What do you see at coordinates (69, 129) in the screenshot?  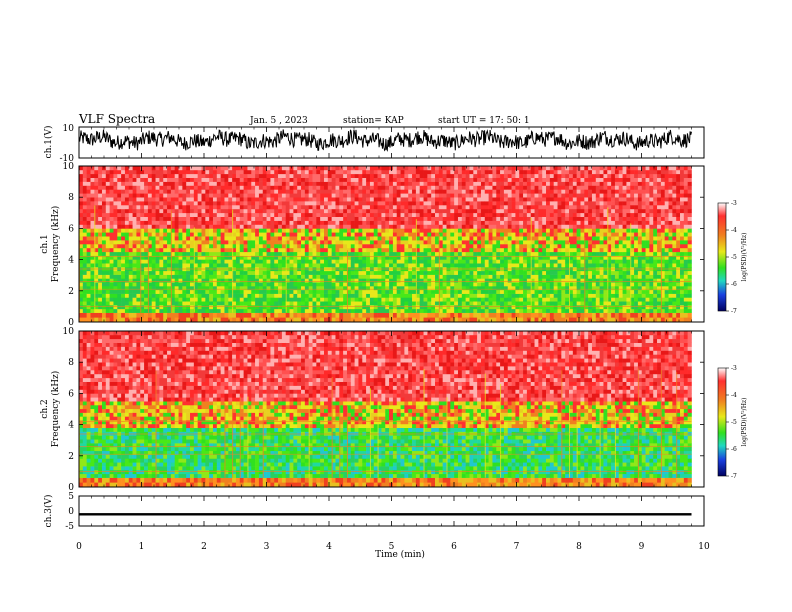 I see `ch1-ytick-top: 10` at bounding box center [69, 129].